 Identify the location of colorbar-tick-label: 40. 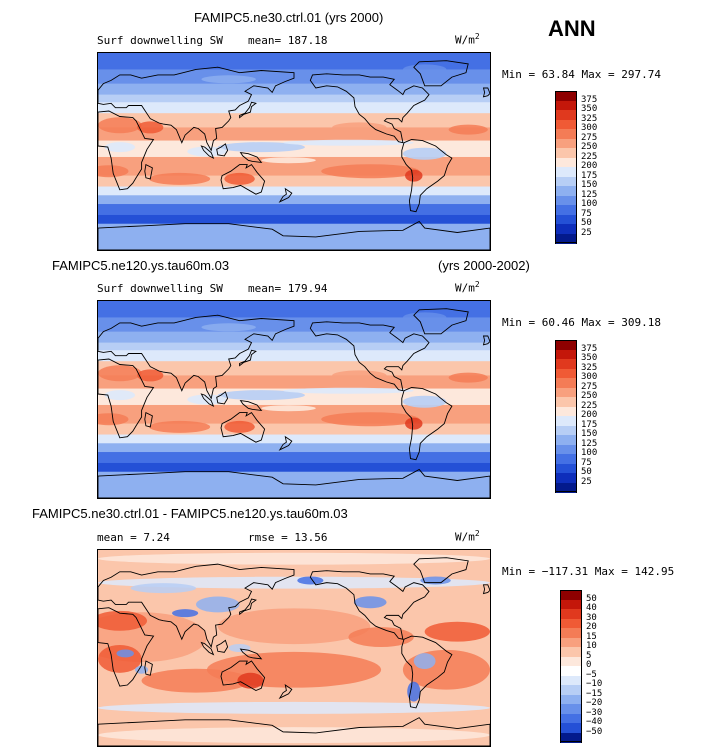
(591, 608).